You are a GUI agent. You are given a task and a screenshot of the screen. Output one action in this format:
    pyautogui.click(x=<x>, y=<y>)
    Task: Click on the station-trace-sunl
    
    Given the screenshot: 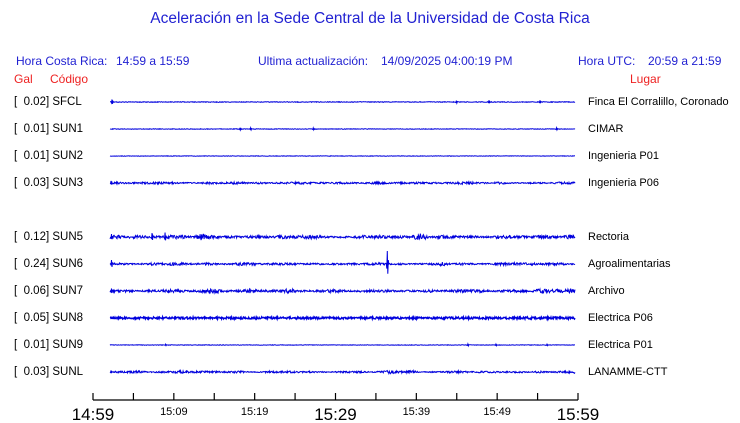 What is the action you would take?
    pyautogui.click(x=342, y=372)
    